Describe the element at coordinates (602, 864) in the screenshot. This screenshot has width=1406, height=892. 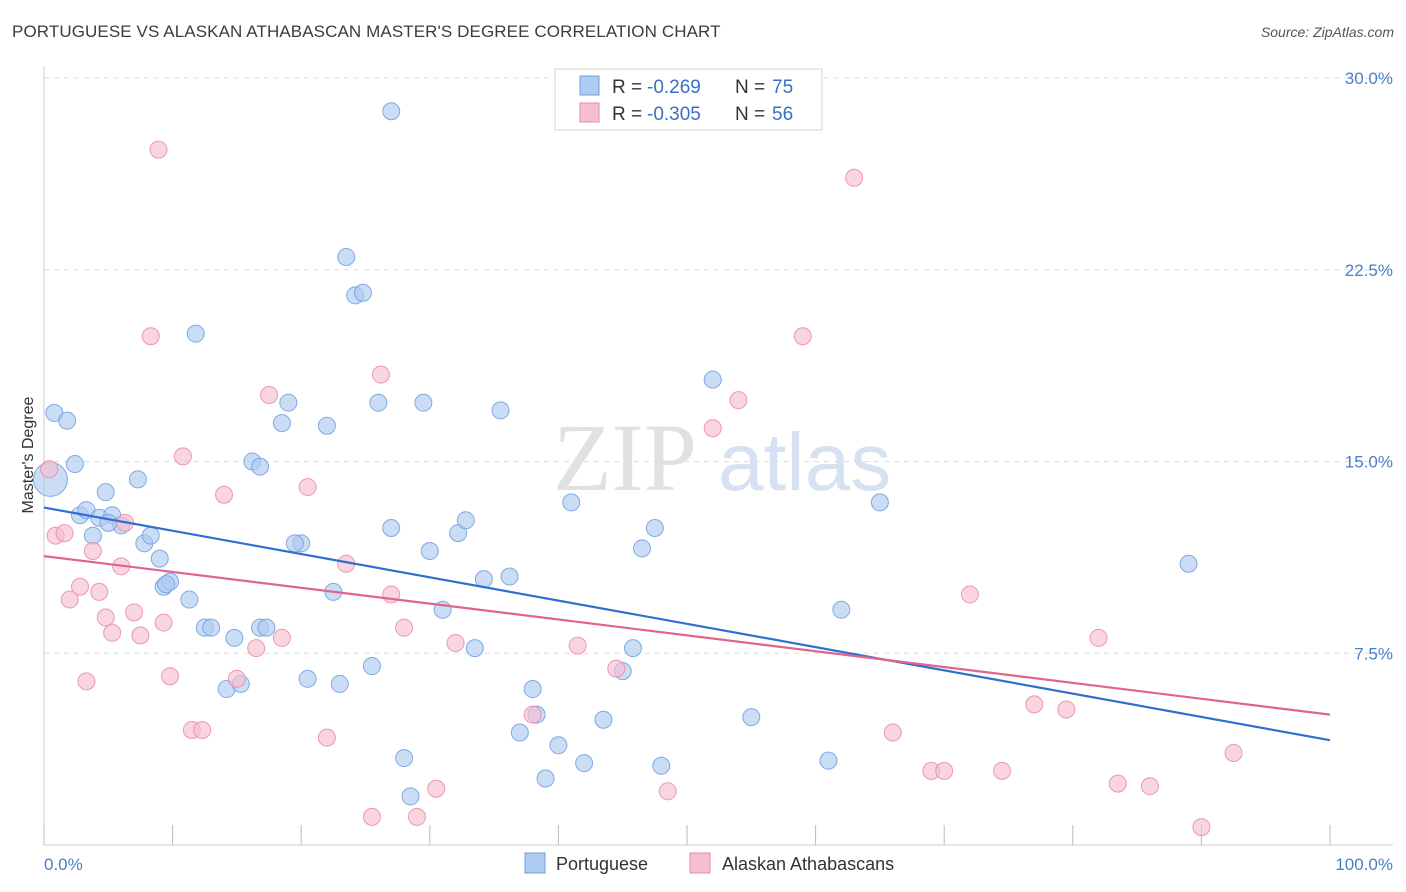
I see `series-legend-label-portuguese: Portuguese` at that location.